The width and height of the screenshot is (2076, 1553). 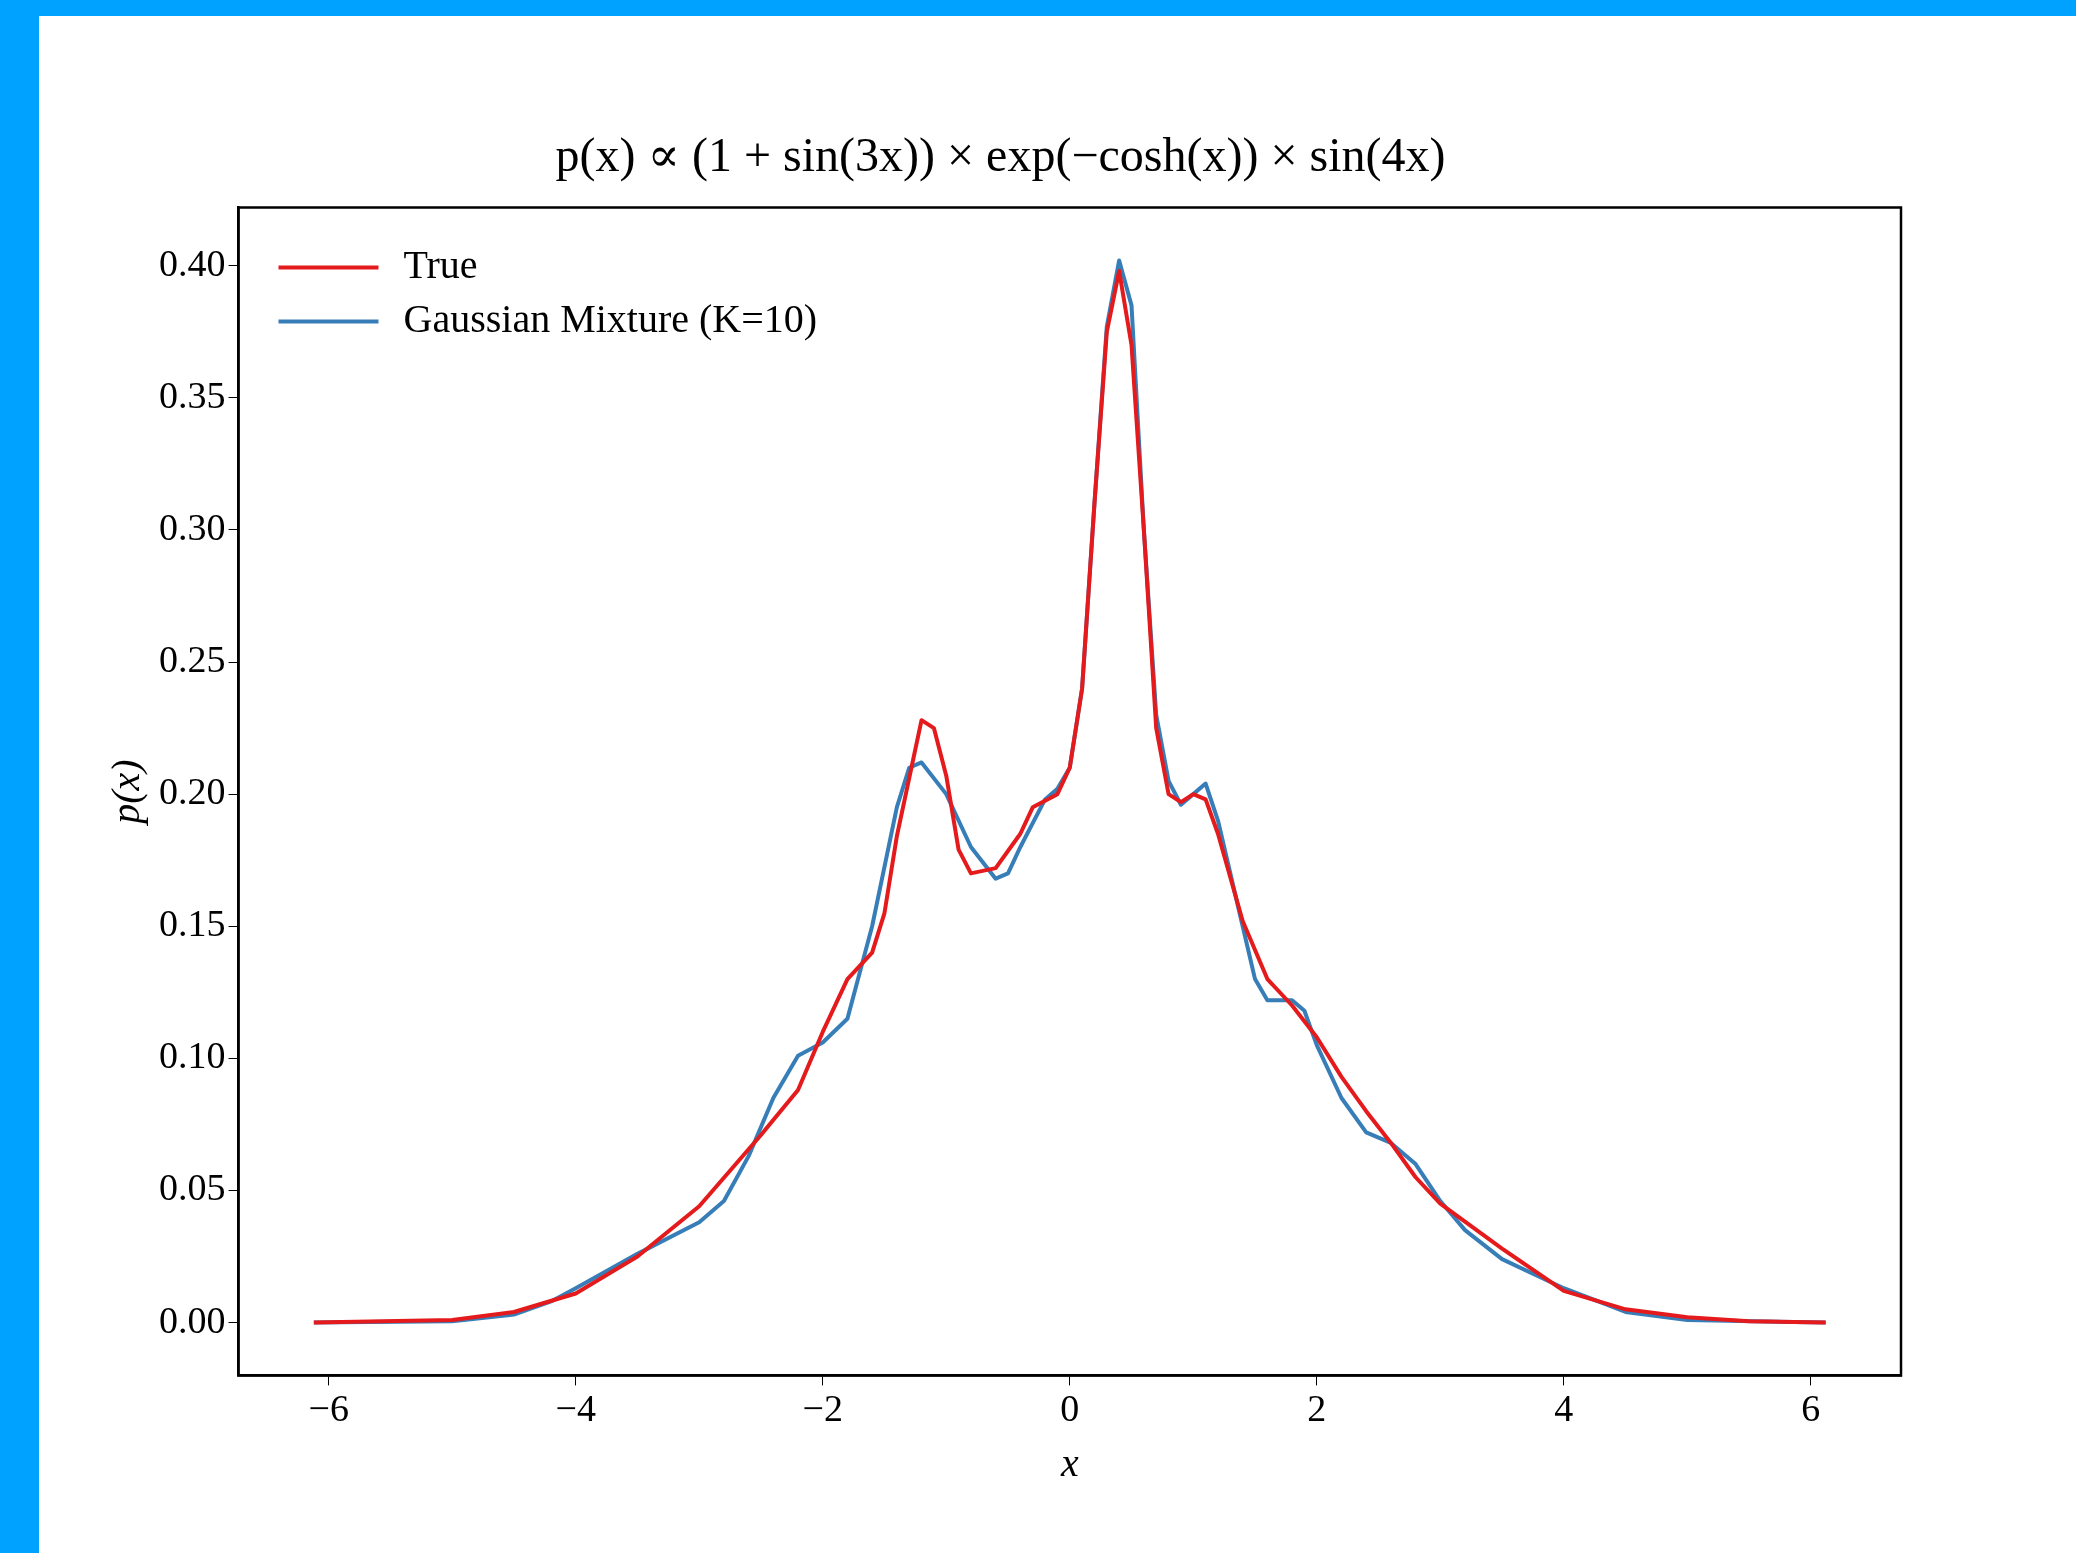 I want to click on legend-label: True, so click(x=440, y=265).